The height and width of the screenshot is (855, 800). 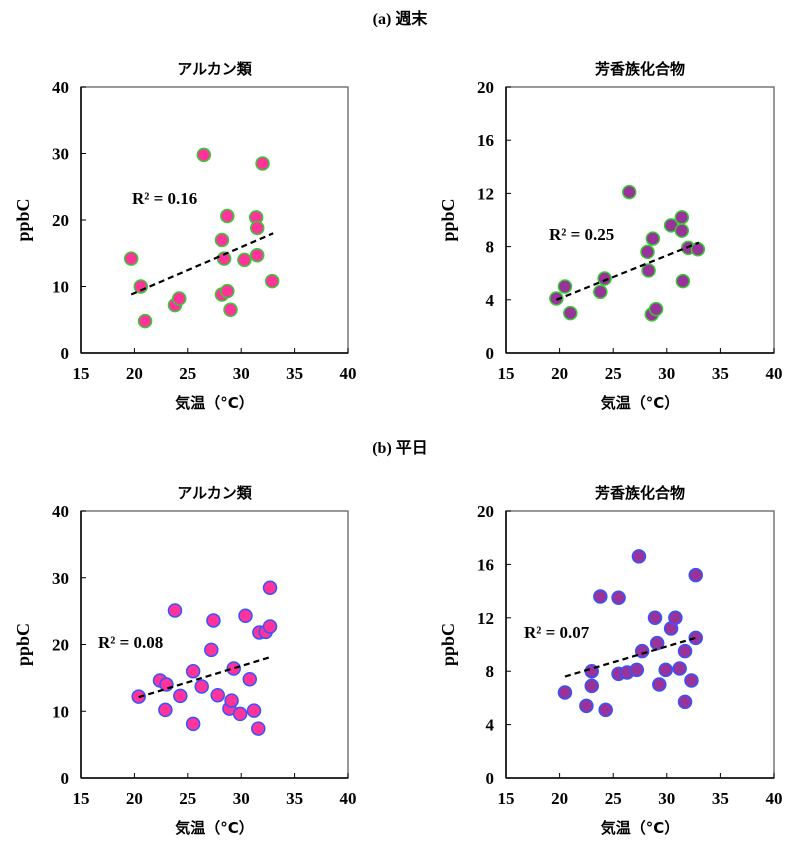 I want to click on section-title-weekend: (a) 週末, so click(x=401, y=18).